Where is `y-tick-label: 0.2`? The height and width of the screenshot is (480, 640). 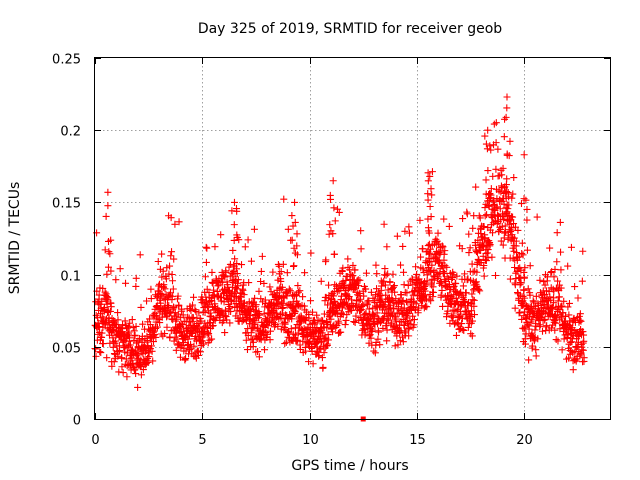
y-tick-label: 0.2 is located at coordinates (70, 132).